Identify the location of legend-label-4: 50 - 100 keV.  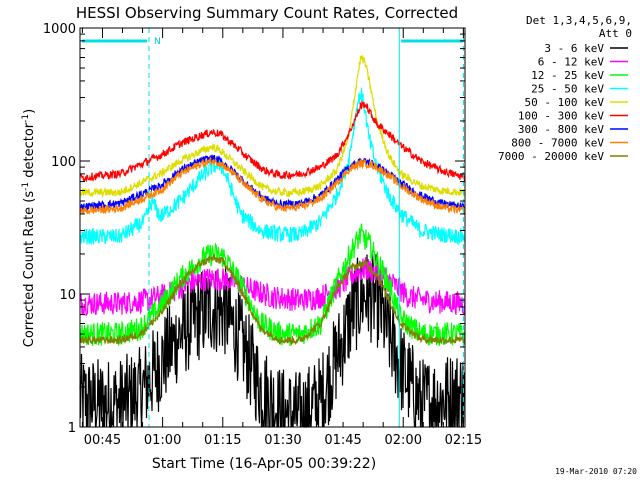
(565, 102).